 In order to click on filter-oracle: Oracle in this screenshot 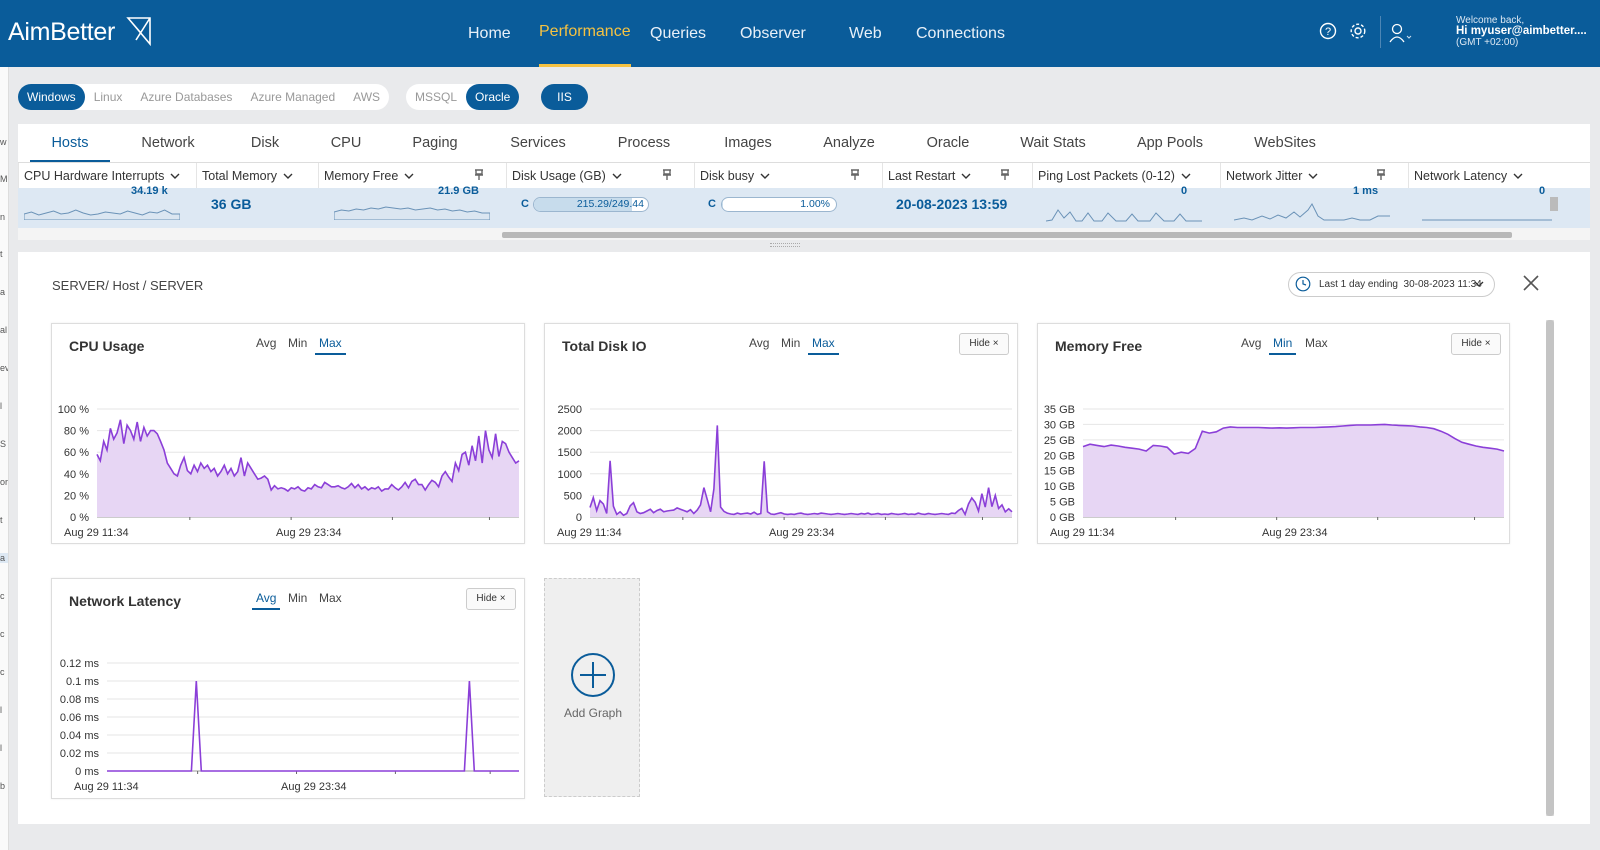, I will do `click(493, 97)`.